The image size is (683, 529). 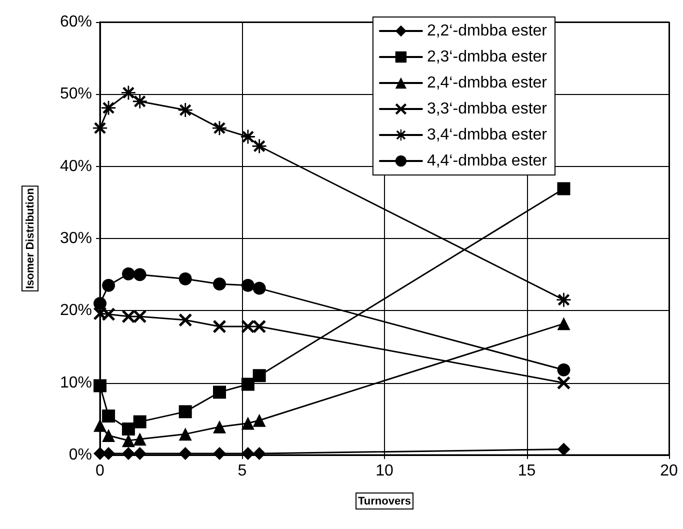 What do you see at coordinates (76, 383) in the screenshot?
I see `y-tick-label: 10%` at bounding box center [76, 383].